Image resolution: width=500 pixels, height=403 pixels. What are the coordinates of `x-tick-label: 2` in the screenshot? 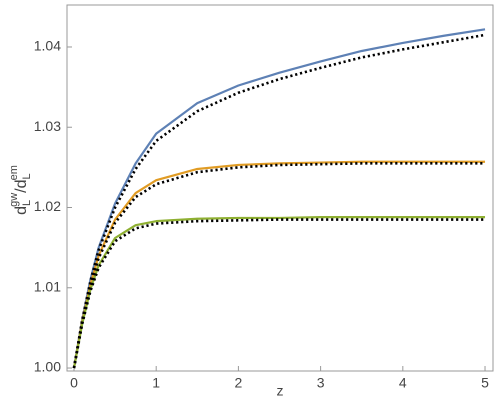 It's located at (239, 383).